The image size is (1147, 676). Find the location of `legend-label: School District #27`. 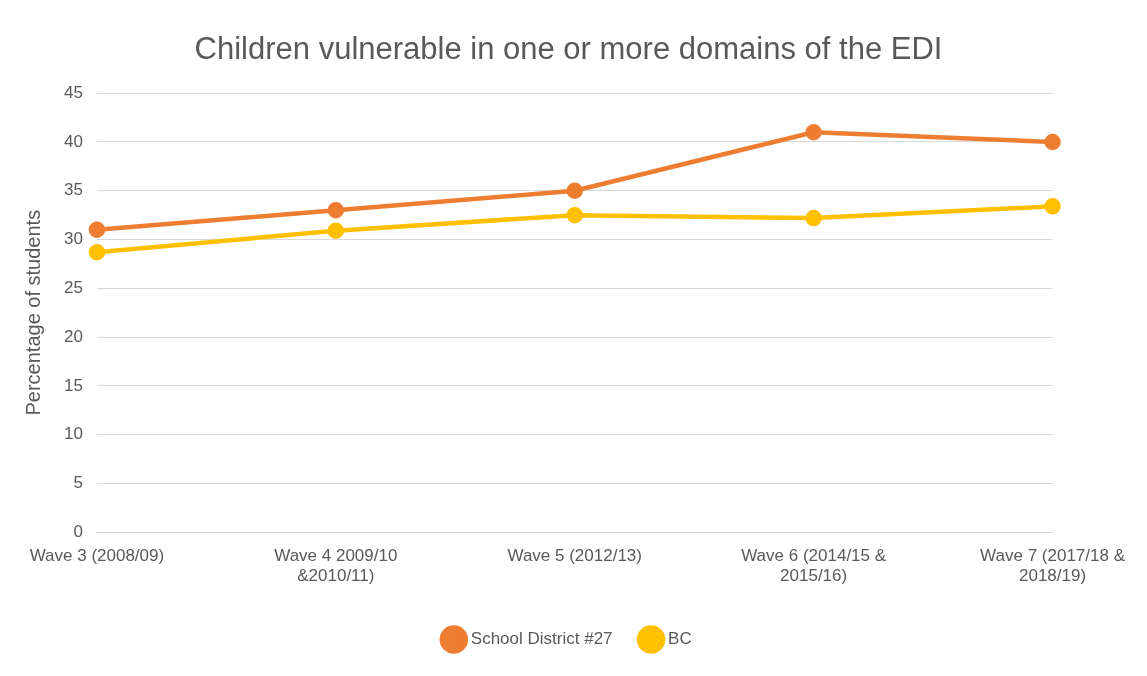

legend-label: School District #27 is located at coordinates (541, 639).